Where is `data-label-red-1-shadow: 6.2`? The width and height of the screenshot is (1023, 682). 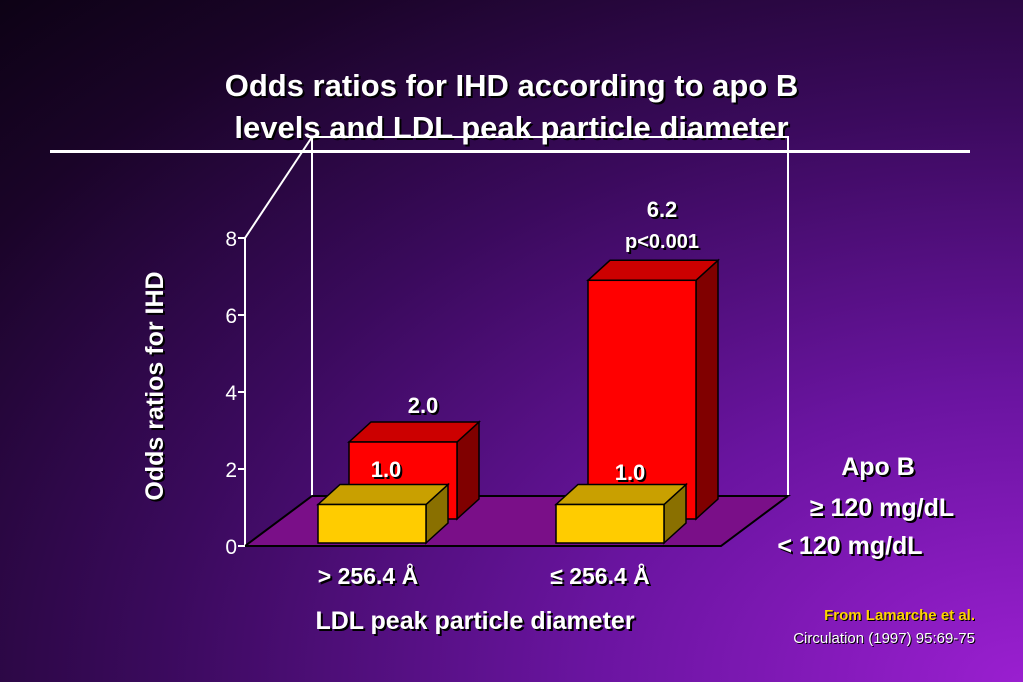 data-label-red-1-shadow: 6.2 is located at coordinates (664, 211).